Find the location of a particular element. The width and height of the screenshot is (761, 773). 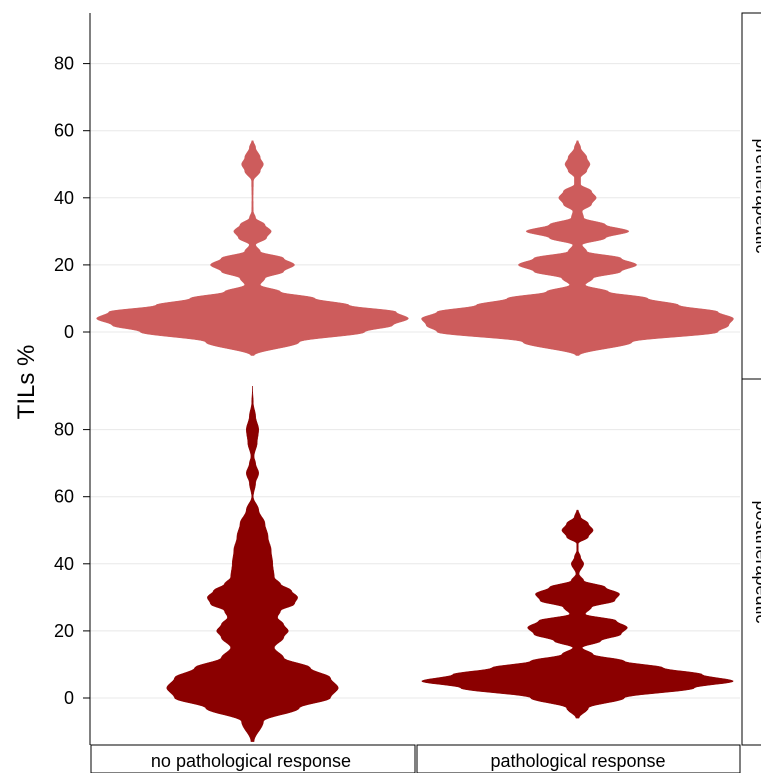

column-strip-label-2: pathological response is located at coordinates (577, 761).